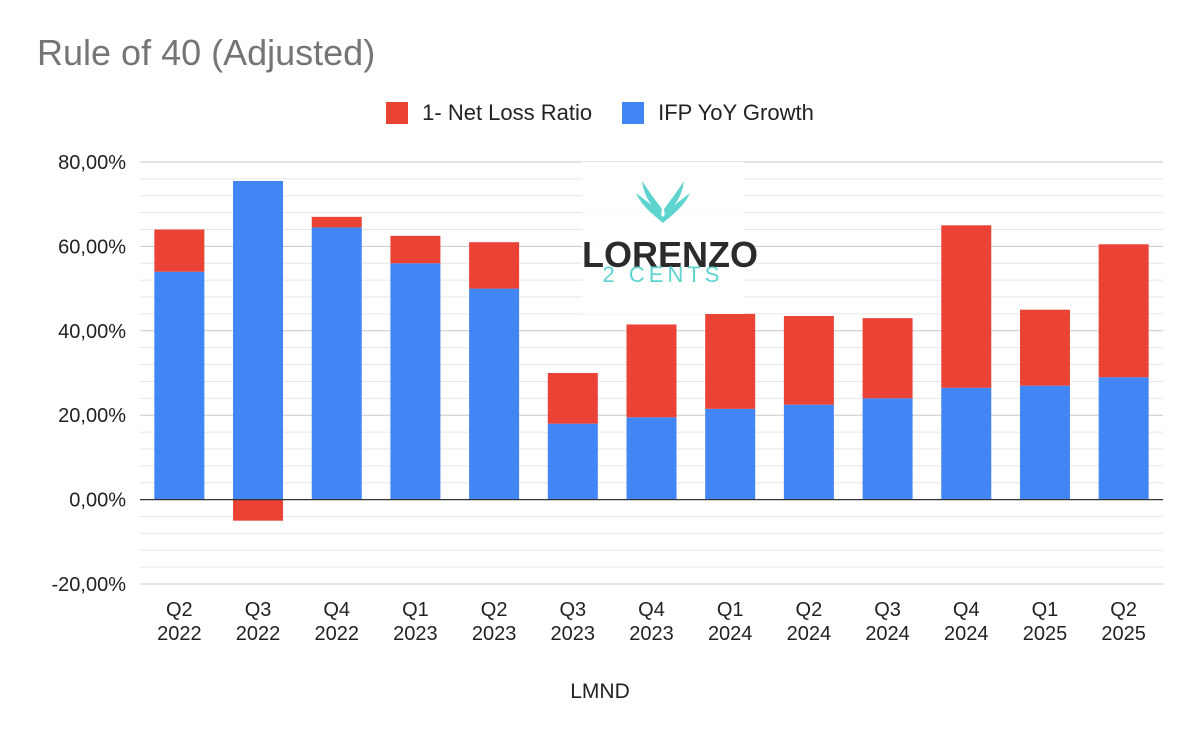  What do you see at coordinates (92, 163) in the screenshot?
I see `y-tick-label: 80,00%` at bounding box center [92, 163].